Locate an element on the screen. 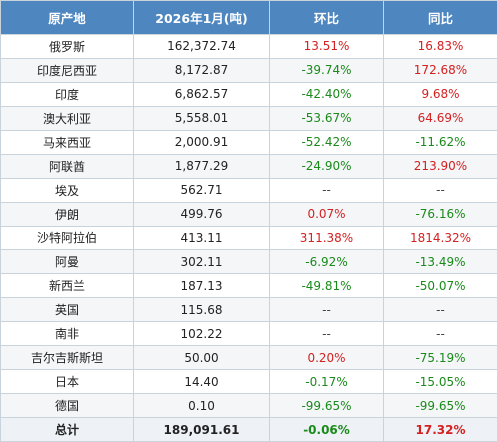 This screenshot has width=497, height=442. cell-yoy: -13.49% is located at coordinates (440, 262).